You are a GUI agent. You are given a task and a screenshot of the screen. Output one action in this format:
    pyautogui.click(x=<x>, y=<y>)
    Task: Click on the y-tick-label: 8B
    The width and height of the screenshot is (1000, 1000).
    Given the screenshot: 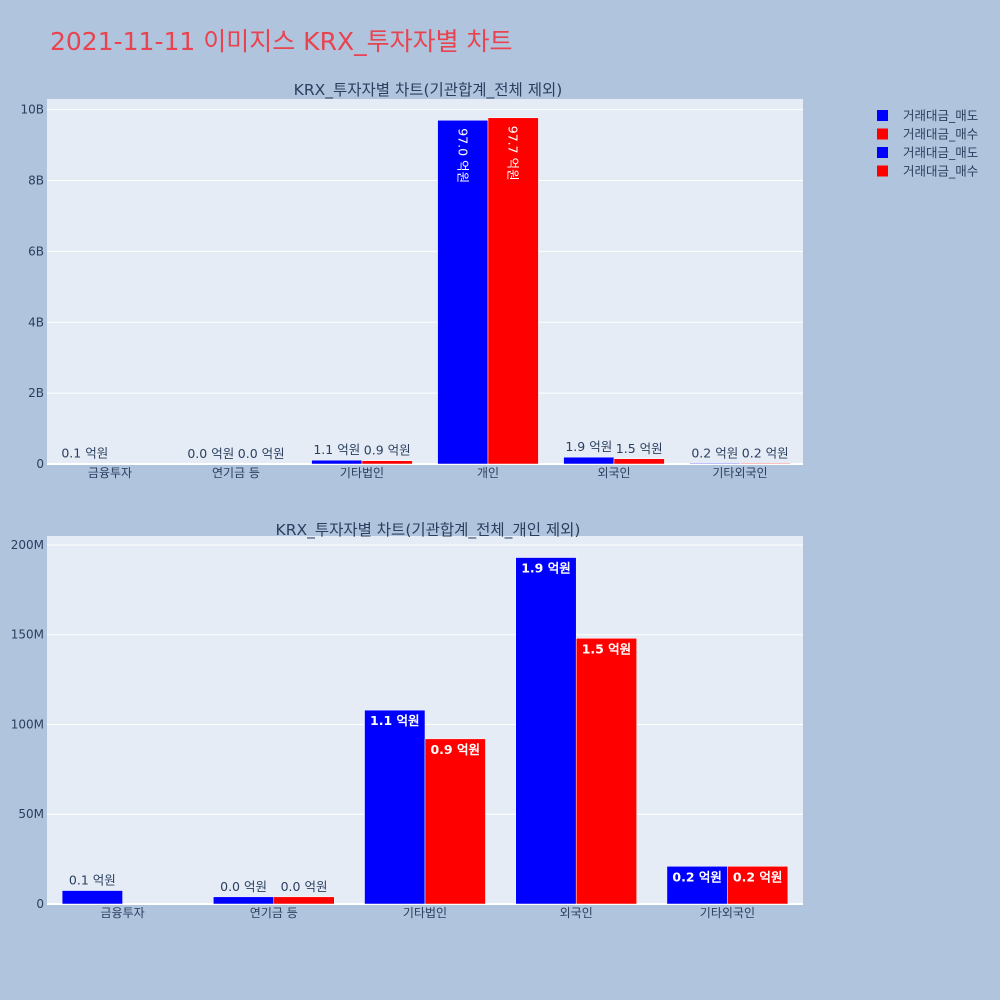 What is the action you would take?
    pyautogui.click(x=36, y=181)
    